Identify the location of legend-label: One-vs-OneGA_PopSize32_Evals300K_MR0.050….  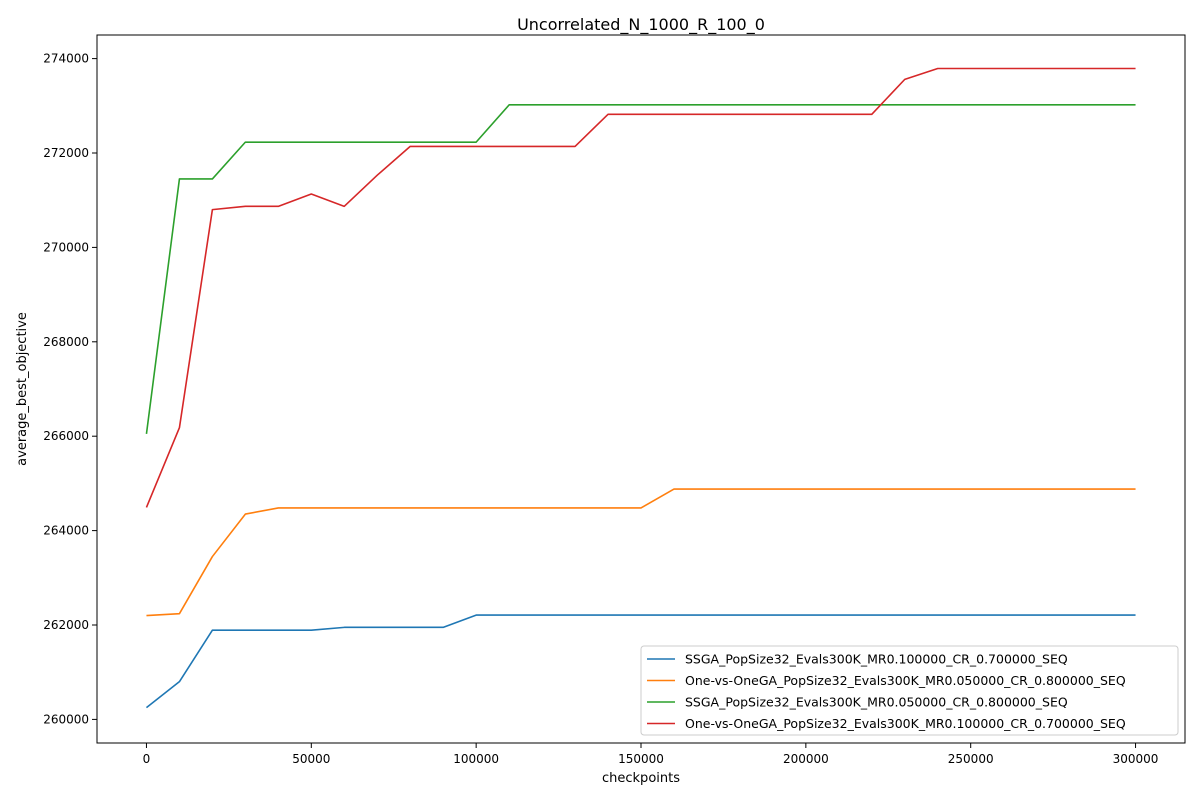
(905, 680).